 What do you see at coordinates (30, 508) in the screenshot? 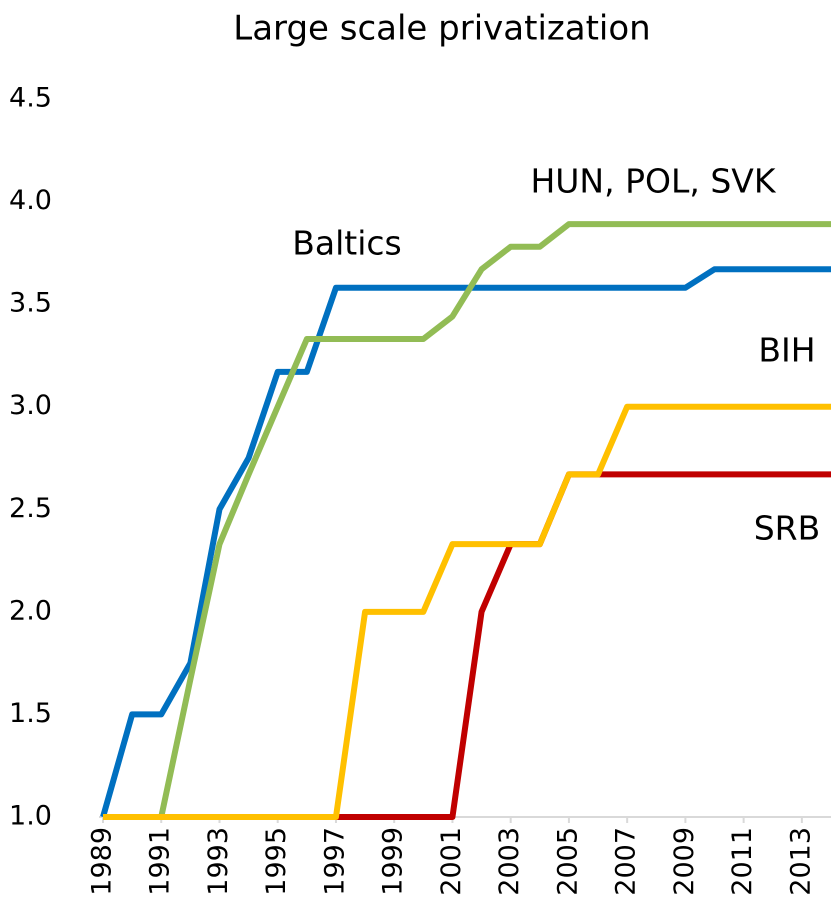
I see `y-tick-label: 2.5` at bounding box center [30, 508].